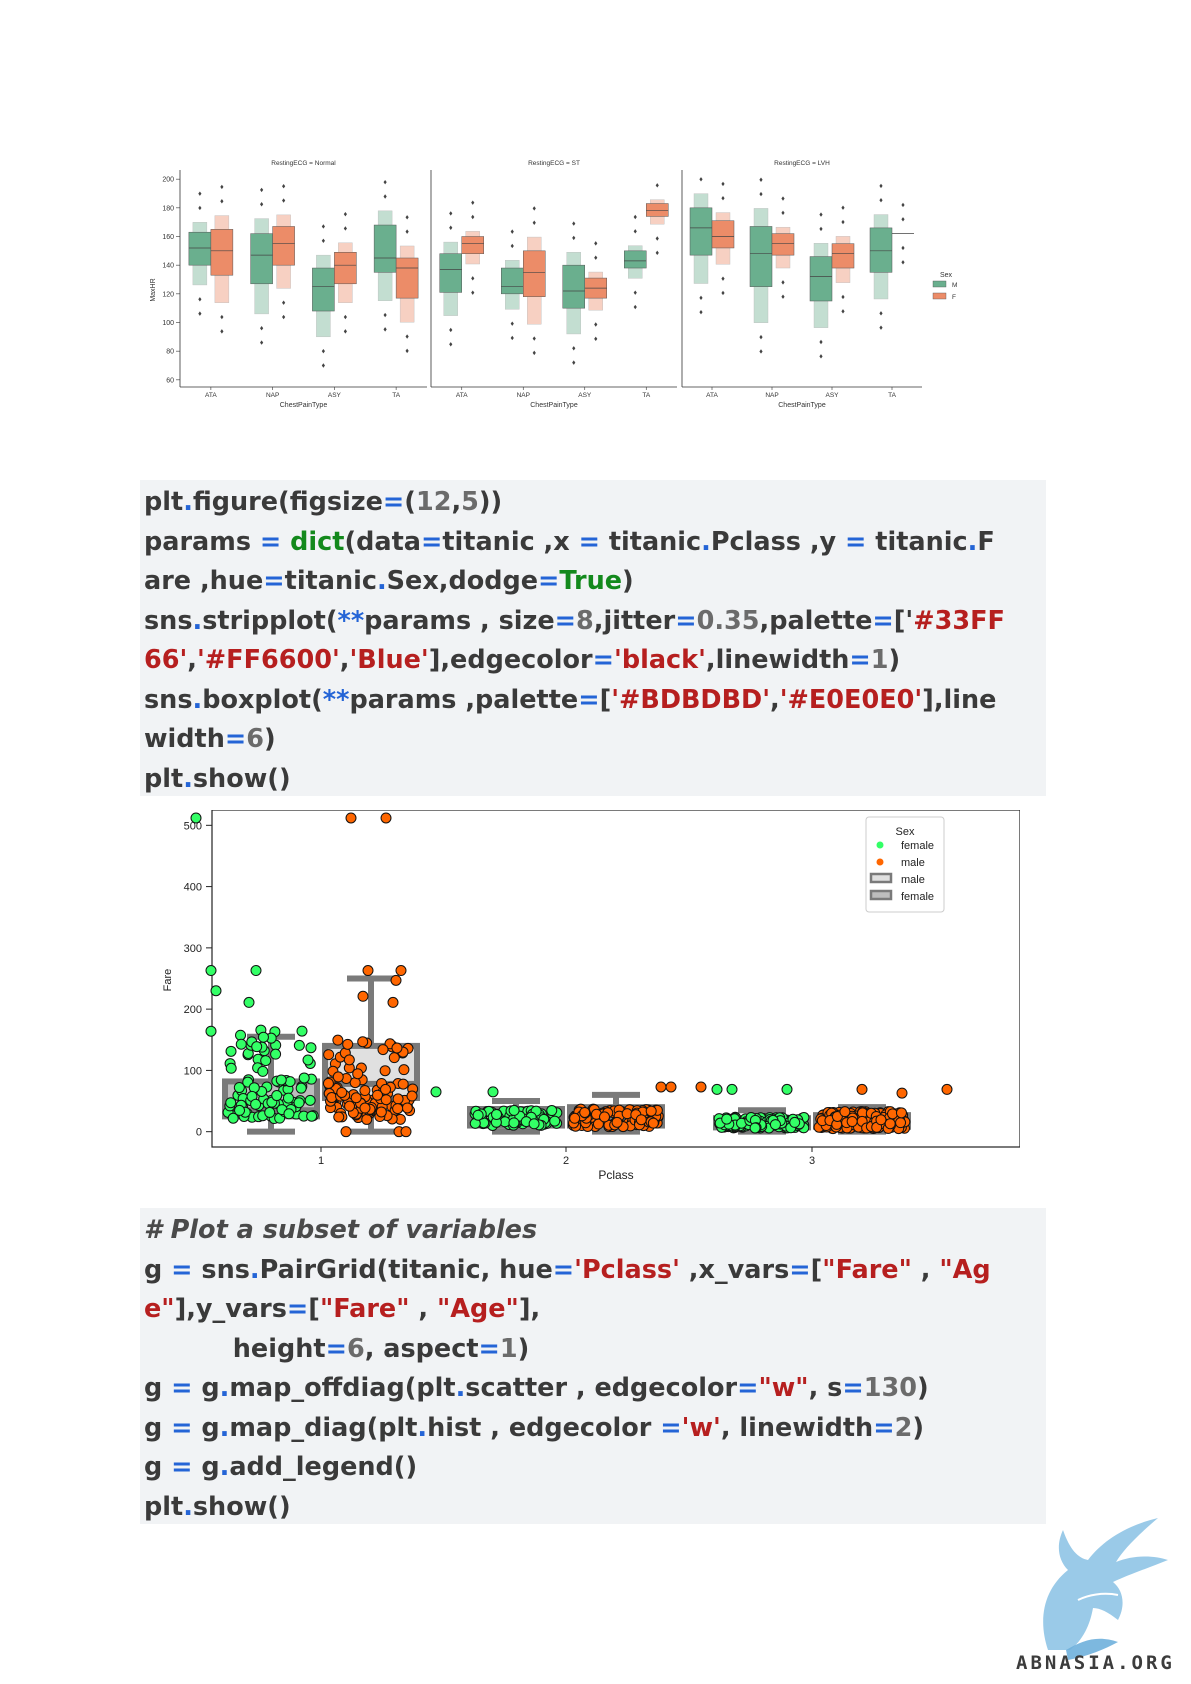 The image size is (1191, 1684). I want to click on y-tick-label: 80, so click(170, 352).